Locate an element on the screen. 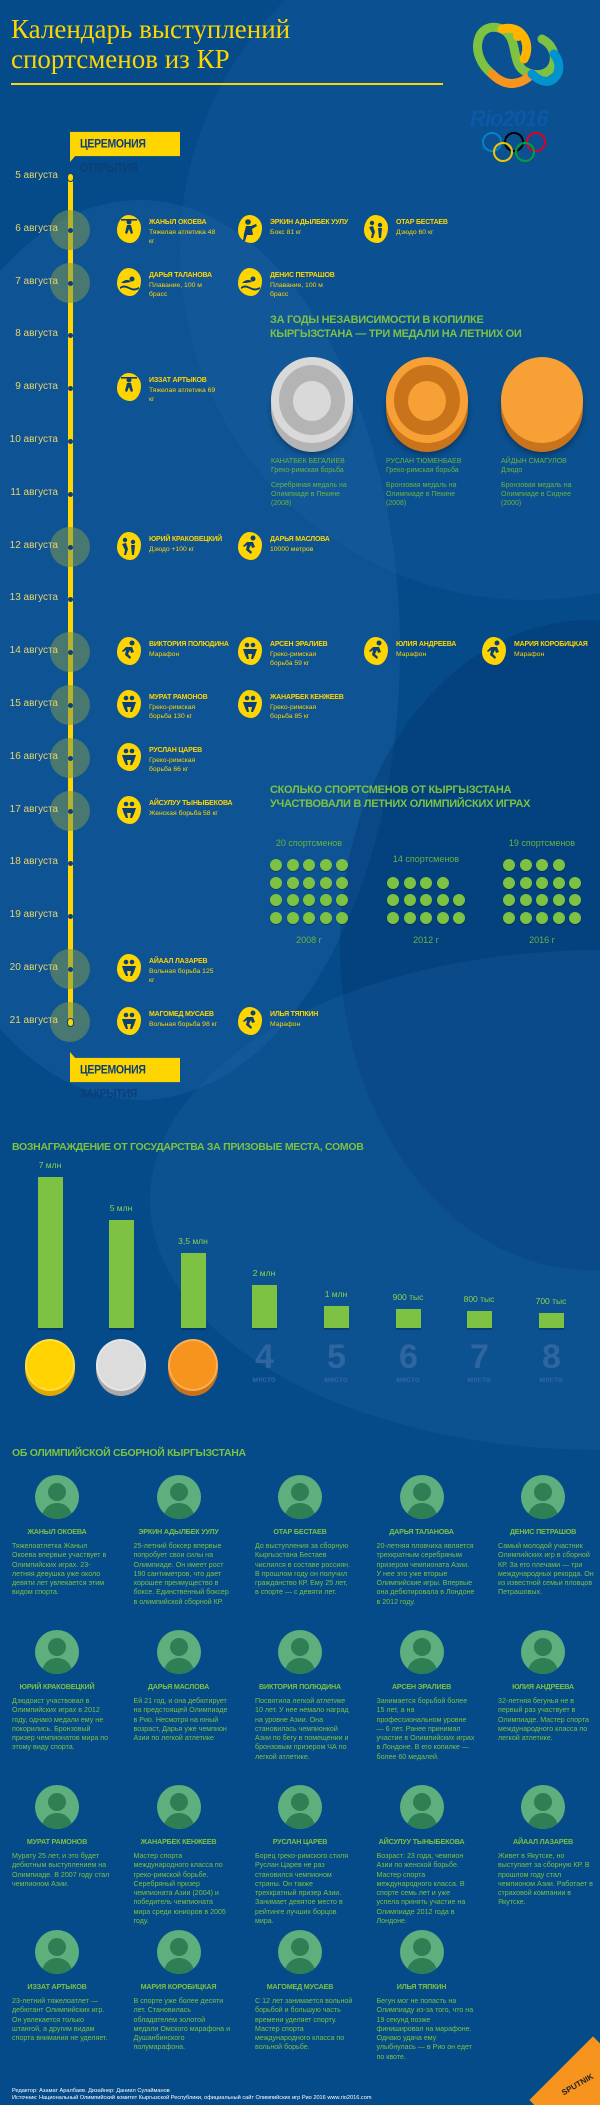  athlete-event: Тяжелая атлетика 48 кг is located at coordinates (182, 236).